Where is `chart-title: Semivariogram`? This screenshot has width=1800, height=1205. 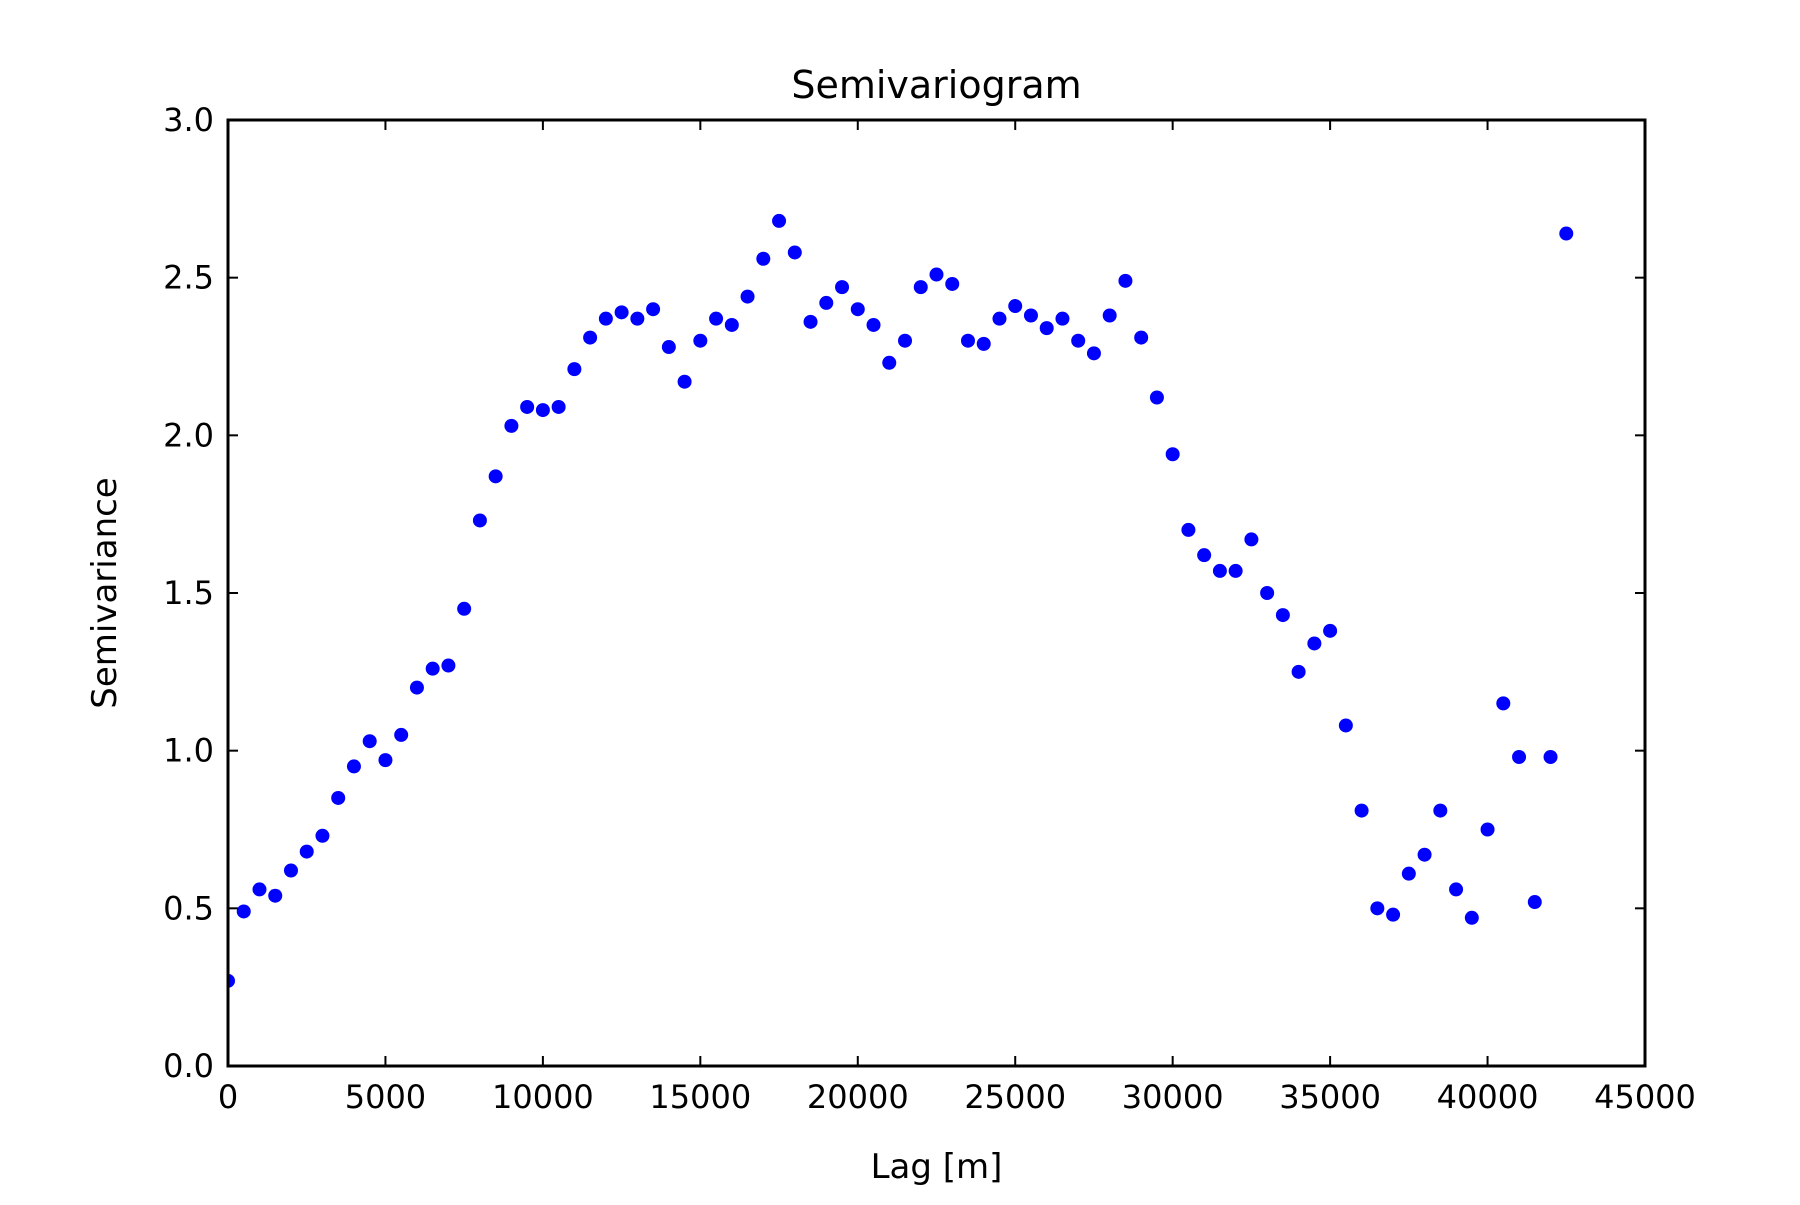 chart-title: Semivariogram is located at coordinates (936, 85).